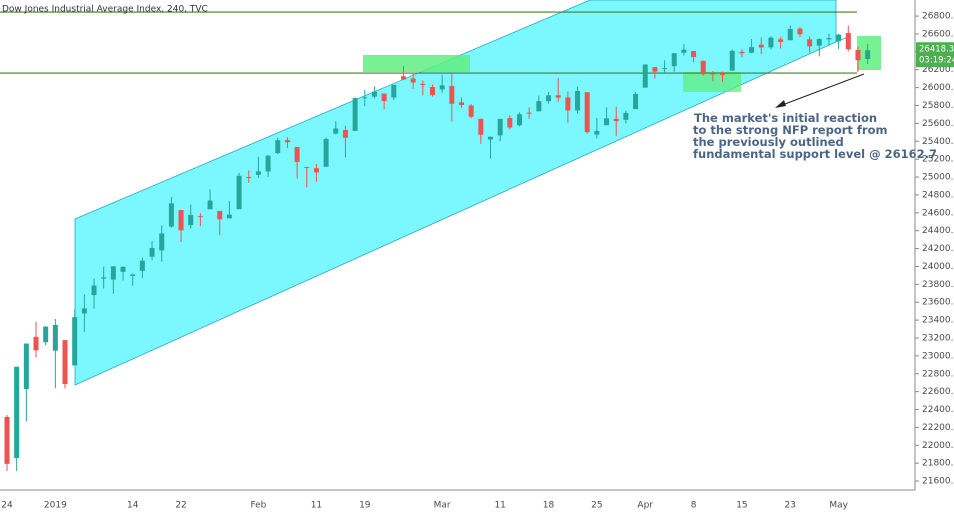 This screenshot has width=954, height=517. What do you see at coordinates (938, 356) in the screenshot?
I see `y-tick-label: 23000.0` at bounding box center [938, 356].